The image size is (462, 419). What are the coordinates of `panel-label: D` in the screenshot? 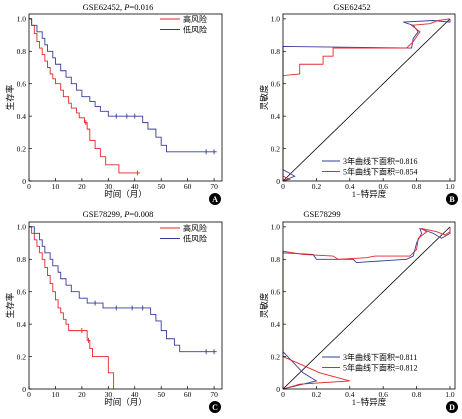 It's located at (452, 407).